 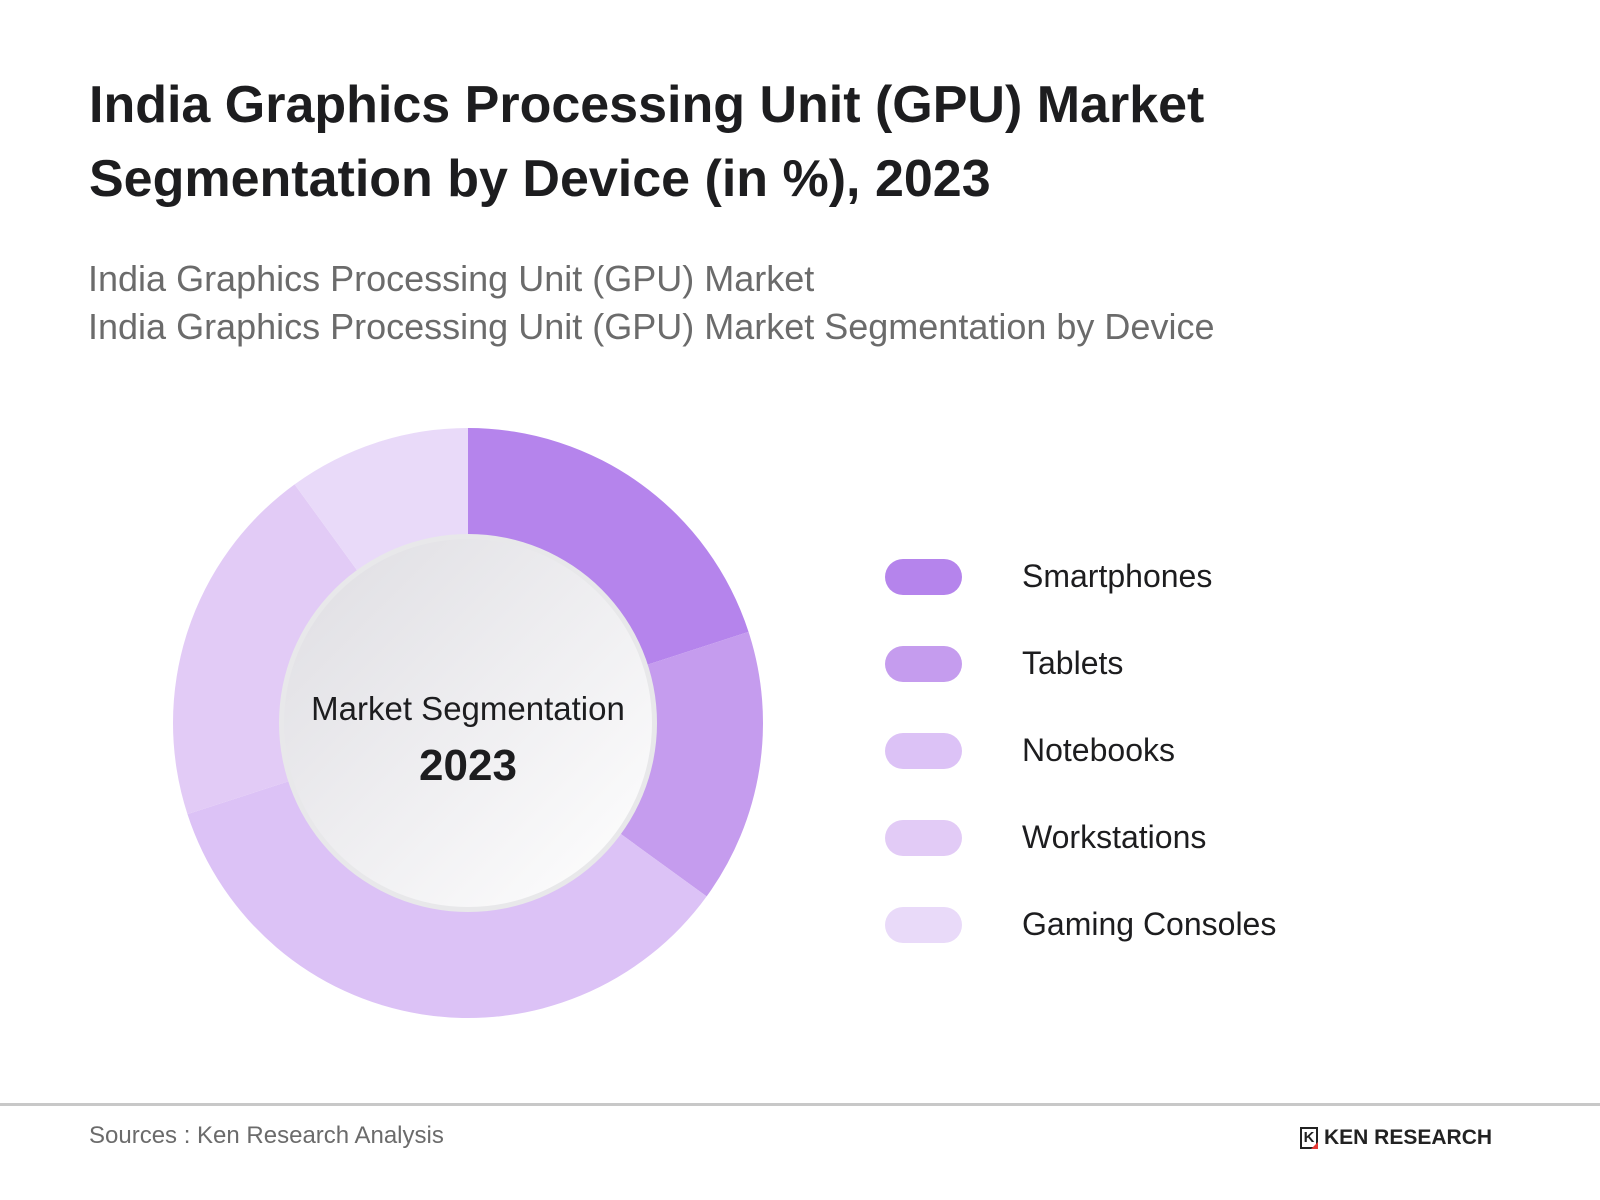 What do you see at coordinates (608, 552) in the screenshot?
I see `slice-smartphones` at bounding box center [608, 552].